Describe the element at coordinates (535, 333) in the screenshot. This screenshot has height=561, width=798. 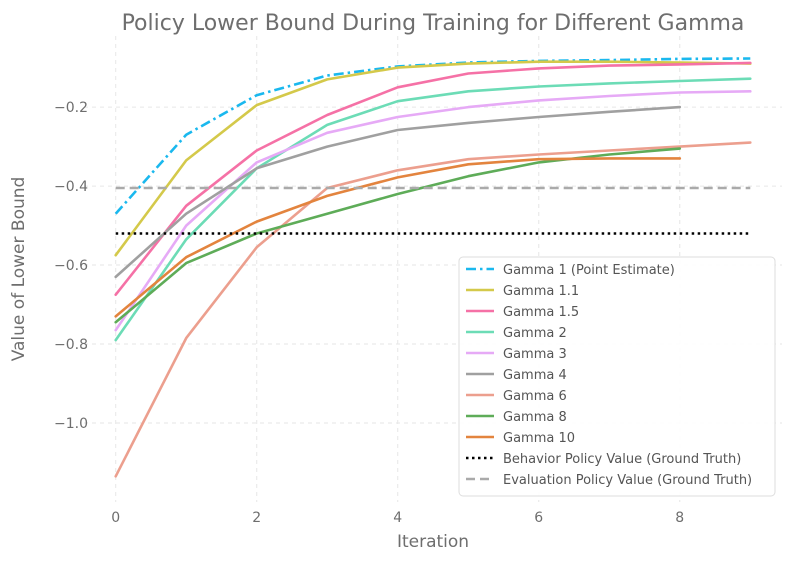
I see `legend-label-gamma-2: Gamma 2` at that location.